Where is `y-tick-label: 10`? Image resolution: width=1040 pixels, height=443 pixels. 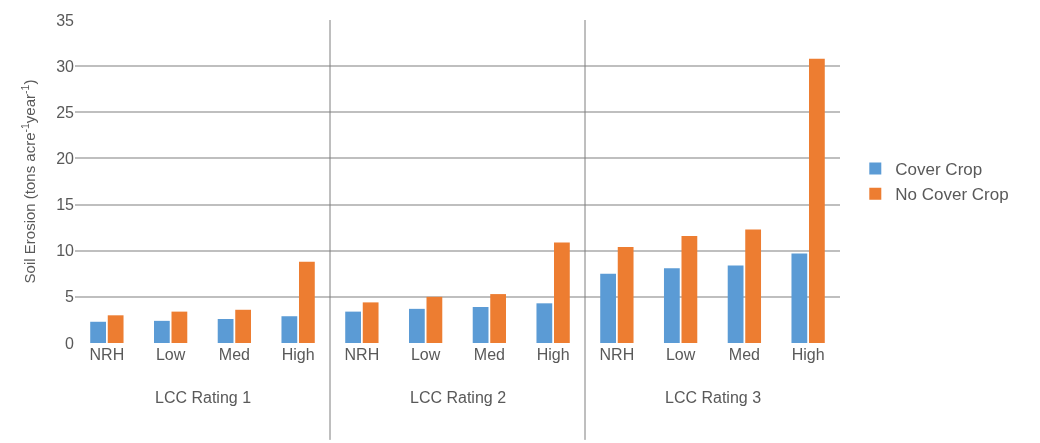
y-tick-label: 10 is located at coordinates (65, 251).